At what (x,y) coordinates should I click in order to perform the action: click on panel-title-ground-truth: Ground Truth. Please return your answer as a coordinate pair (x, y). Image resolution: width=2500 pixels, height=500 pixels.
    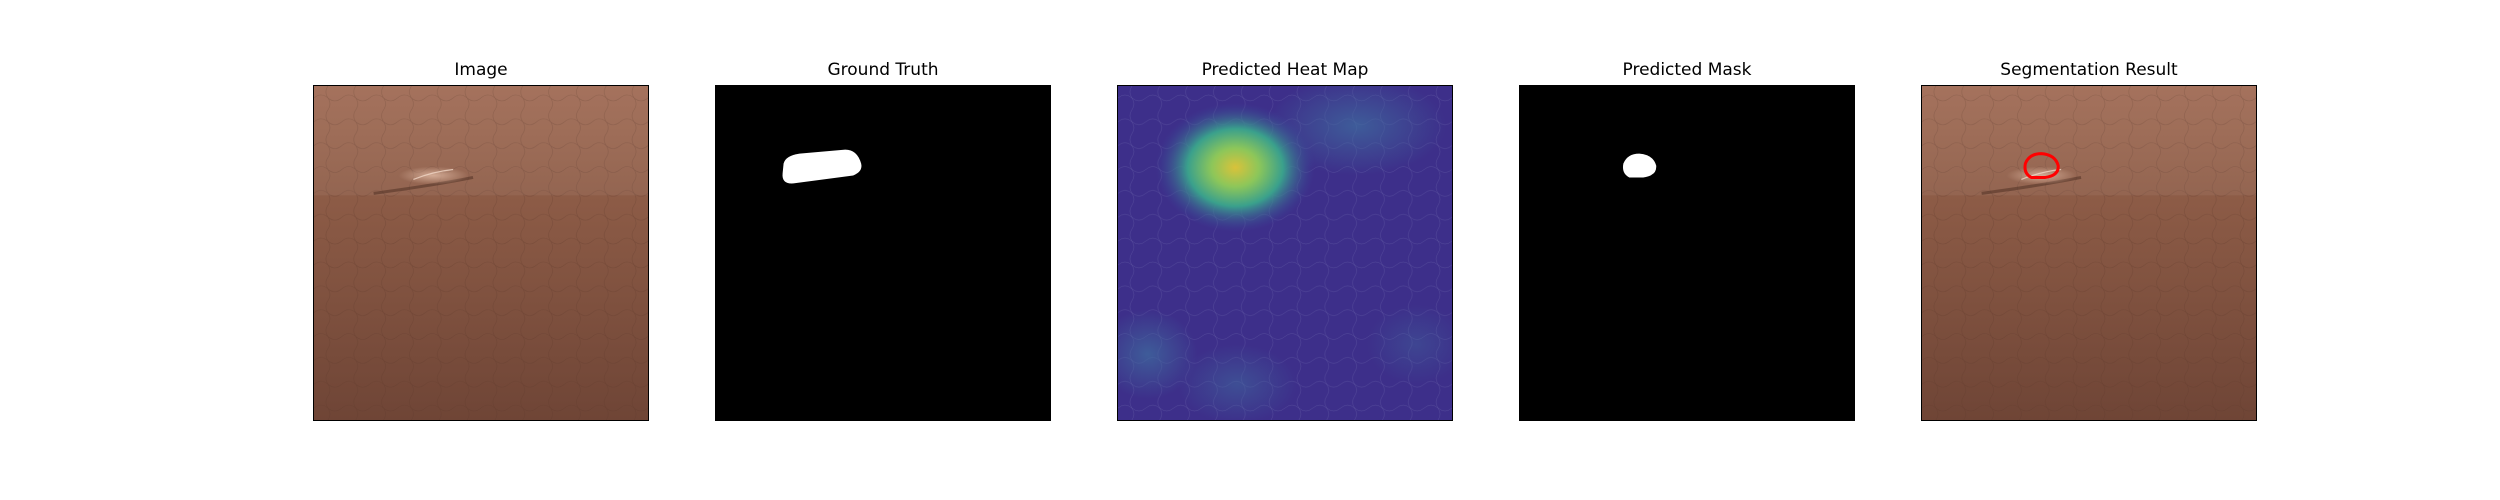
    Looking at the image, I should click on (883, 70).